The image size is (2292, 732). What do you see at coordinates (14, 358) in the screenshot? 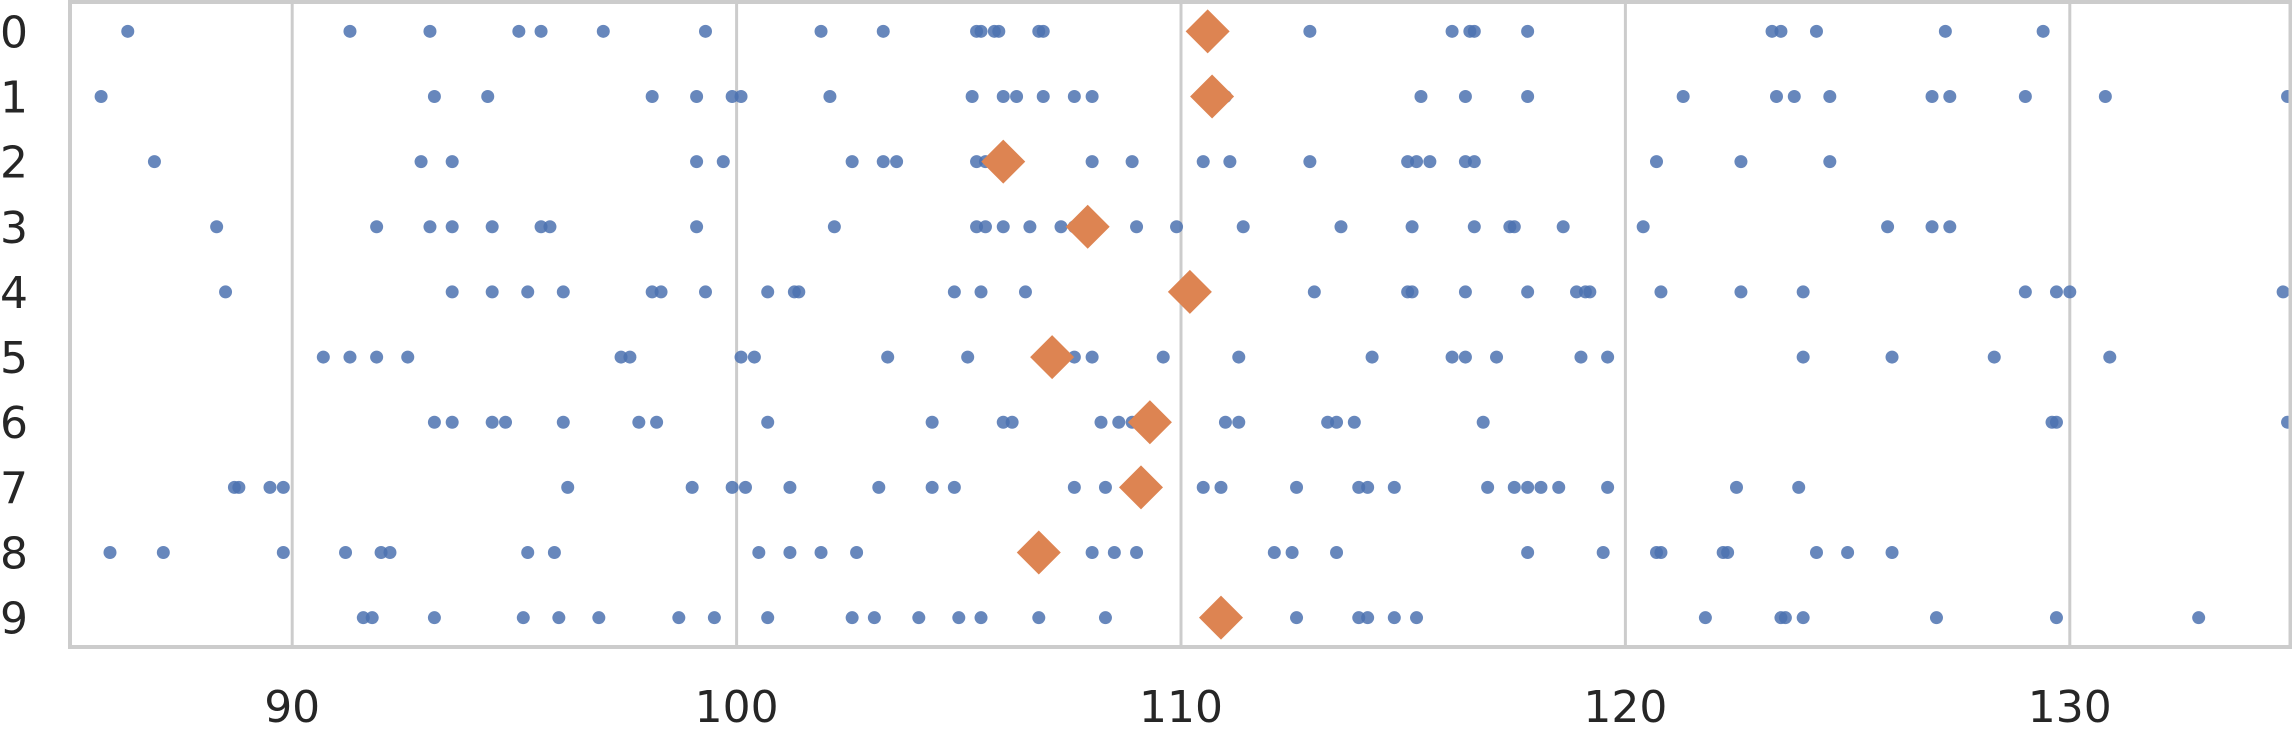
I see `y-tick-label-5: 5` at bounding box center [14, 358].